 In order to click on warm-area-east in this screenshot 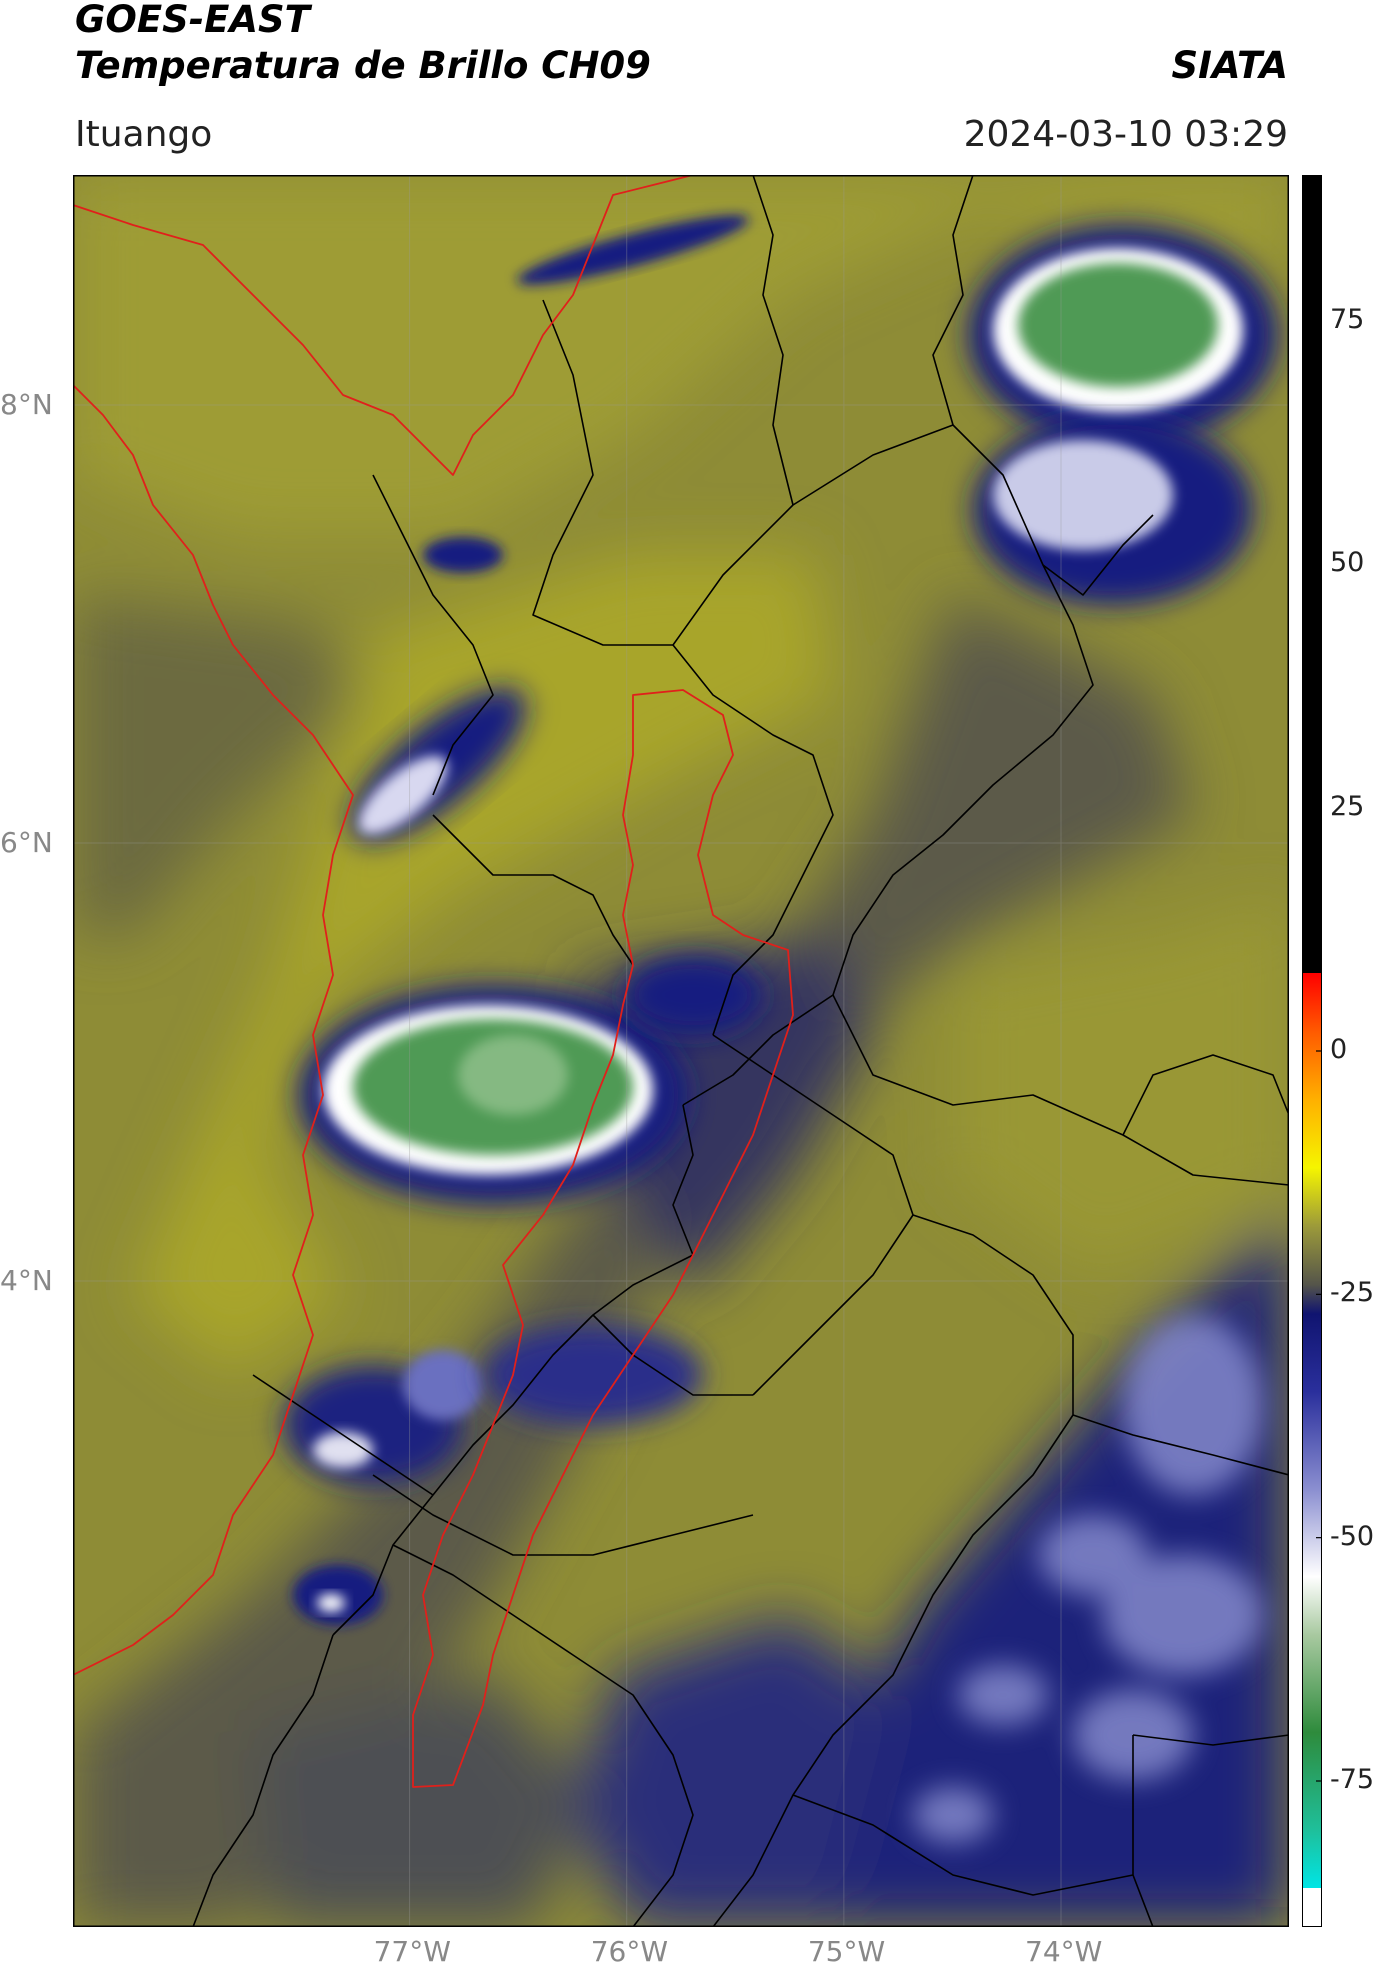, I will do `click(1121, 1085)`.